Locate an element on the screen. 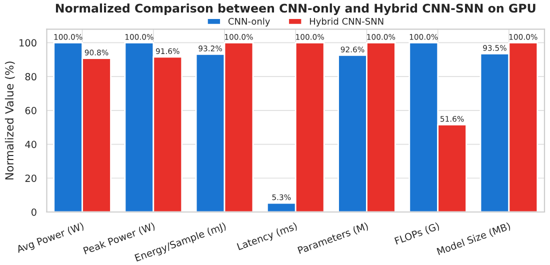 This screenshot has width=550, height=265. x-tick-label: FLOPs (G) is located at coordinates (417, 234).